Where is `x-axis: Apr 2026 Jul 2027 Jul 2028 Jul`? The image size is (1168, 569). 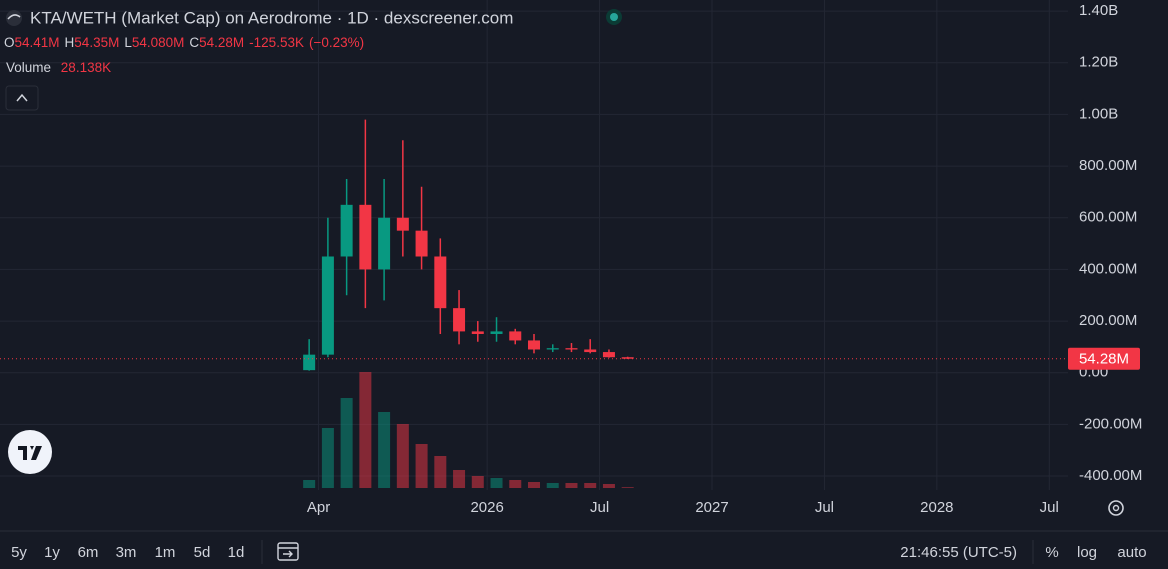 x-axis: Apr 2026 Jul 2027 Jul 2028 Jul is located at coordinates (683, 507).